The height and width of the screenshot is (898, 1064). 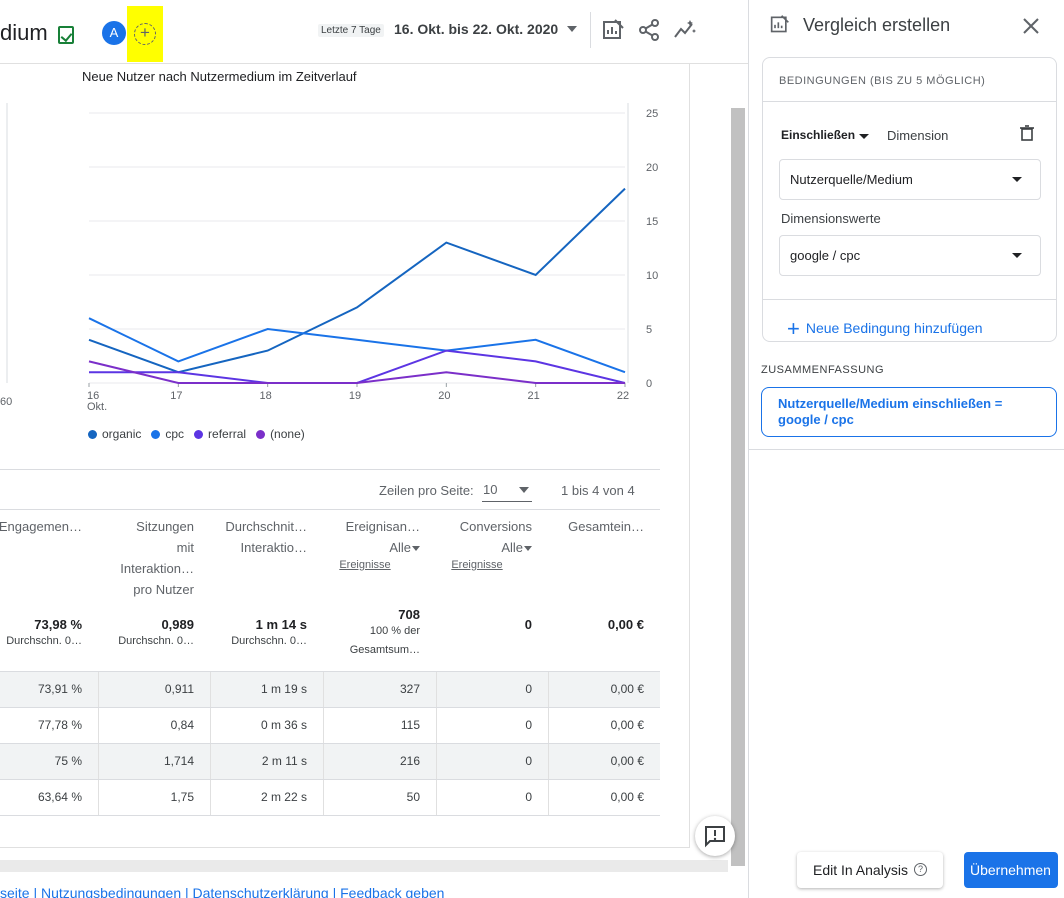 What do you see at coordinates (825, 255) in the screenshot?
I see `dimension-values-value: google / cpc` at bounding box center [825, 255].